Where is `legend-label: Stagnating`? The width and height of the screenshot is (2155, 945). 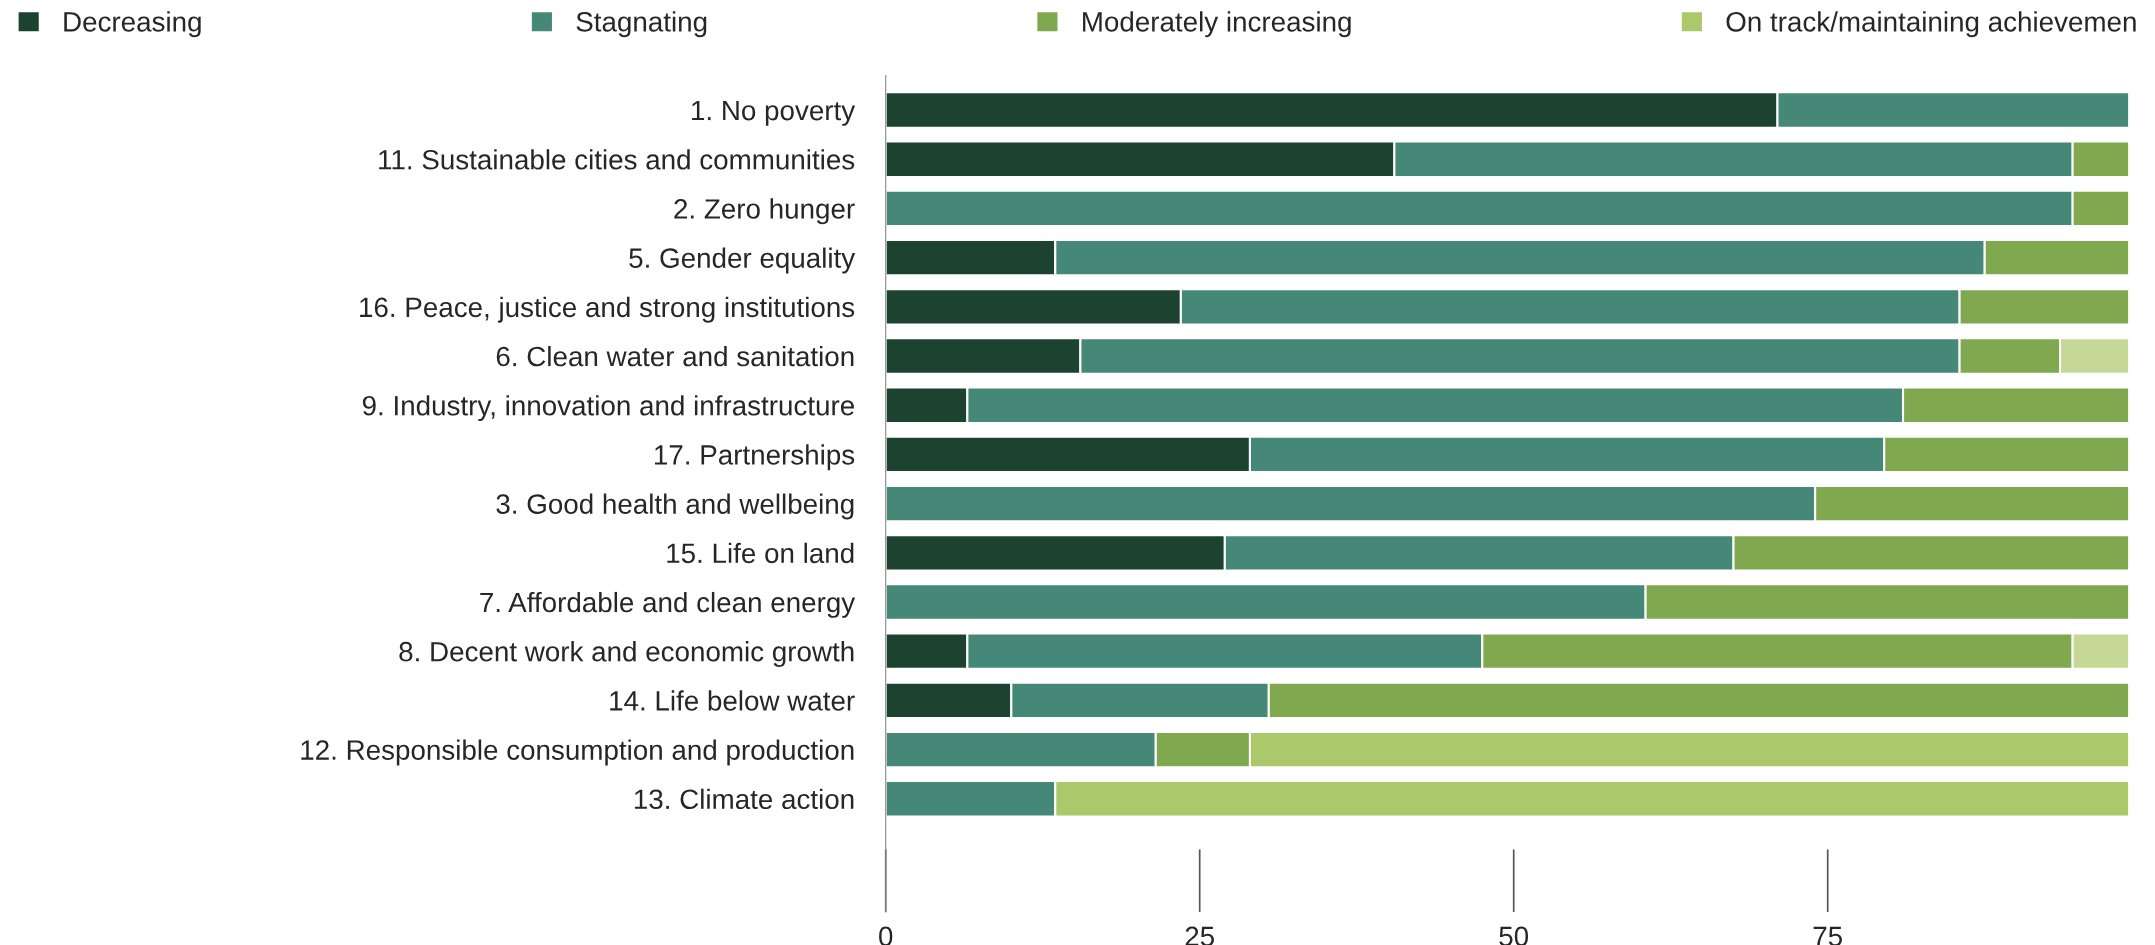 legend-label: Stagnating is located at coordinates (641, 24).